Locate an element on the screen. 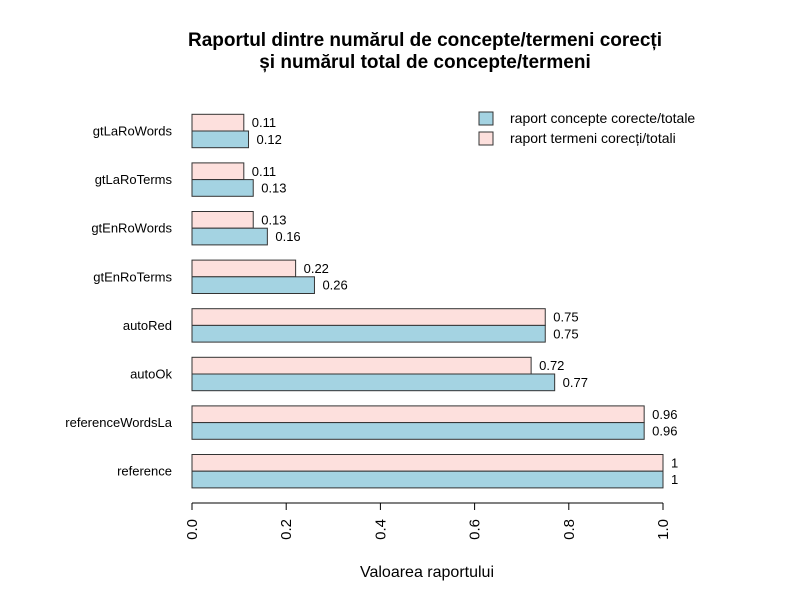  category-label-autoOk: autoOk is located at coordinates (151, 374).